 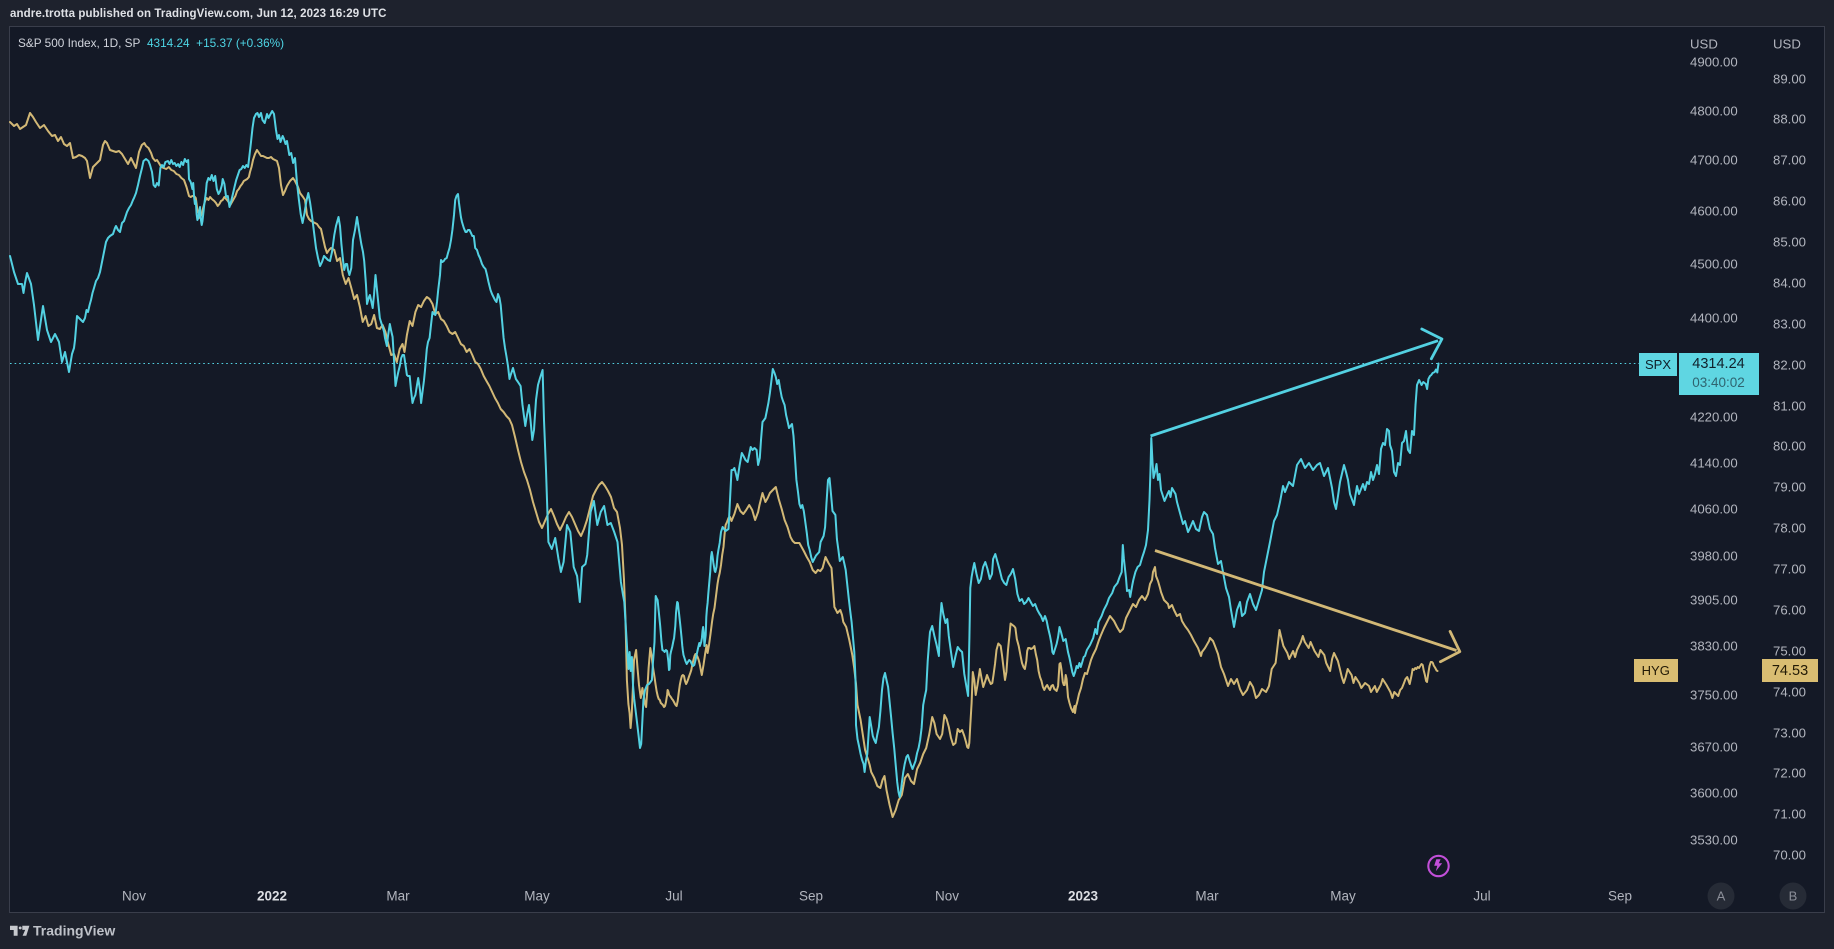 What do you see at coordinates (74, 931) in the screenshot?
I see `svg-text: TradingView` at bounding box center [74, 931].